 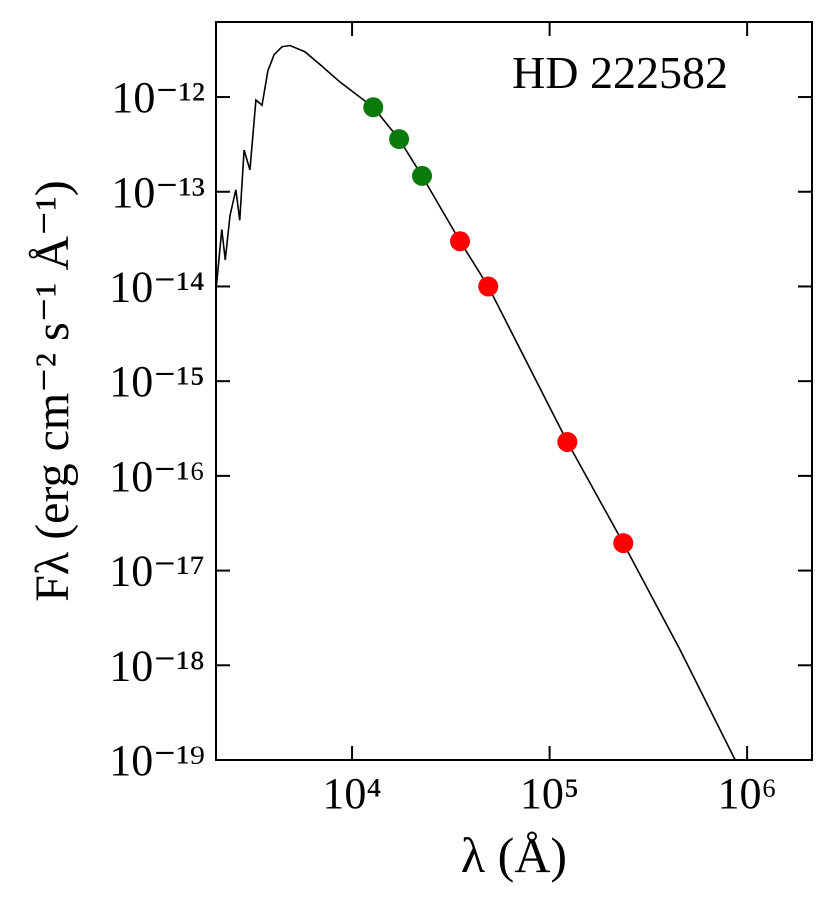 What do you see at coordinates (157, 571) in the screenshot?
I see `y-tick-label: 10⁻¹⁷` at bounding box center [157, 571].